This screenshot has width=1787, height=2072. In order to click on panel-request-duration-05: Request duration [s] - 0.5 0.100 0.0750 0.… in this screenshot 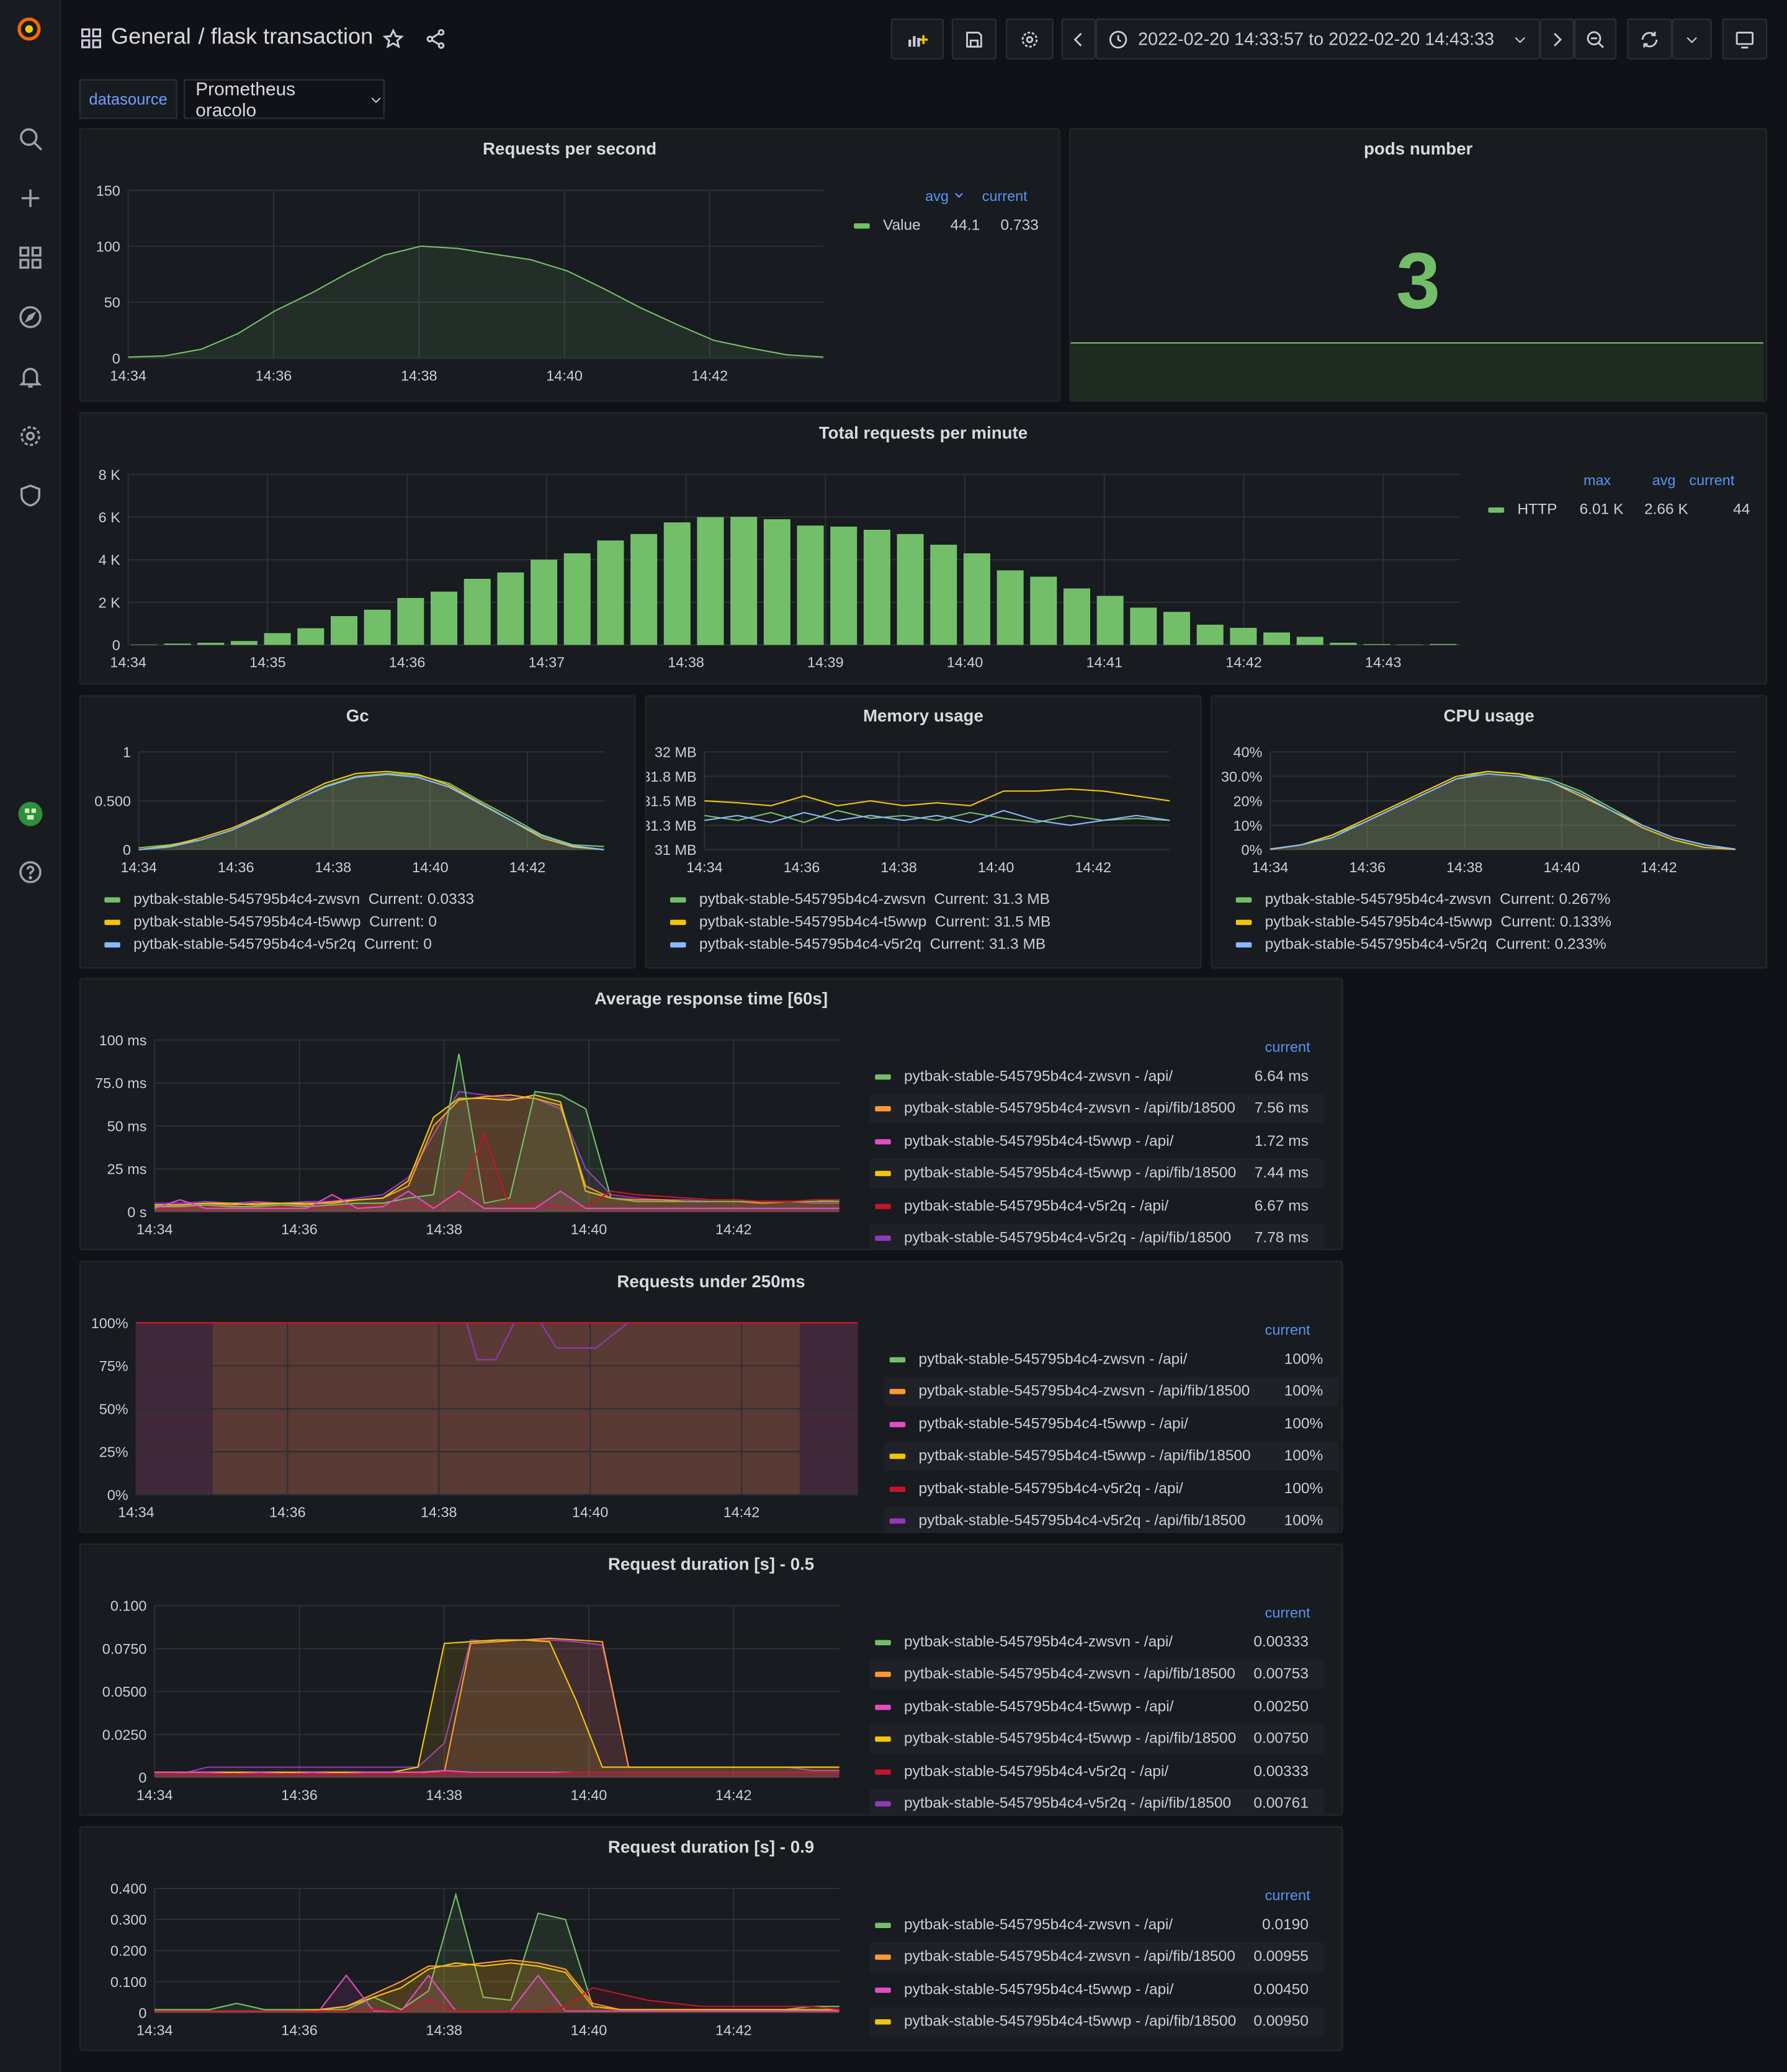, I will do `click(711, 1679)`.